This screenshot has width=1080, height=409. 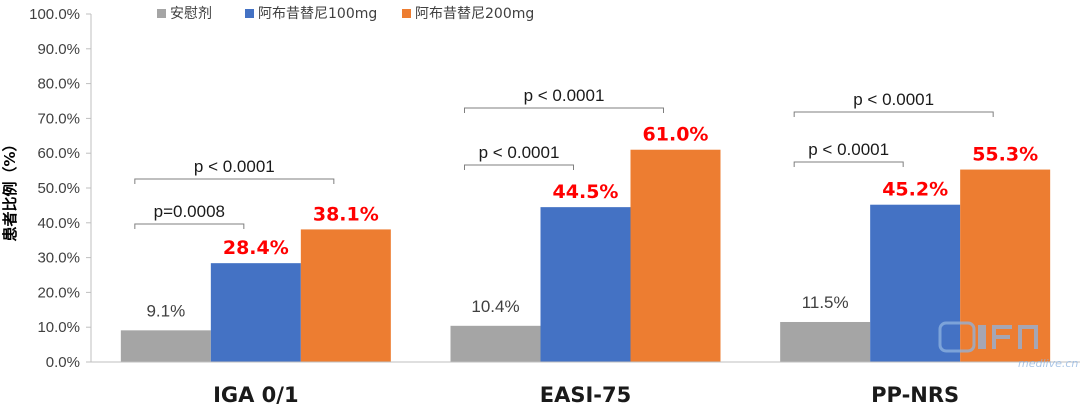 I want to click on legend-label: 阿布昔替尼200mg, so click(x=474, y=14).